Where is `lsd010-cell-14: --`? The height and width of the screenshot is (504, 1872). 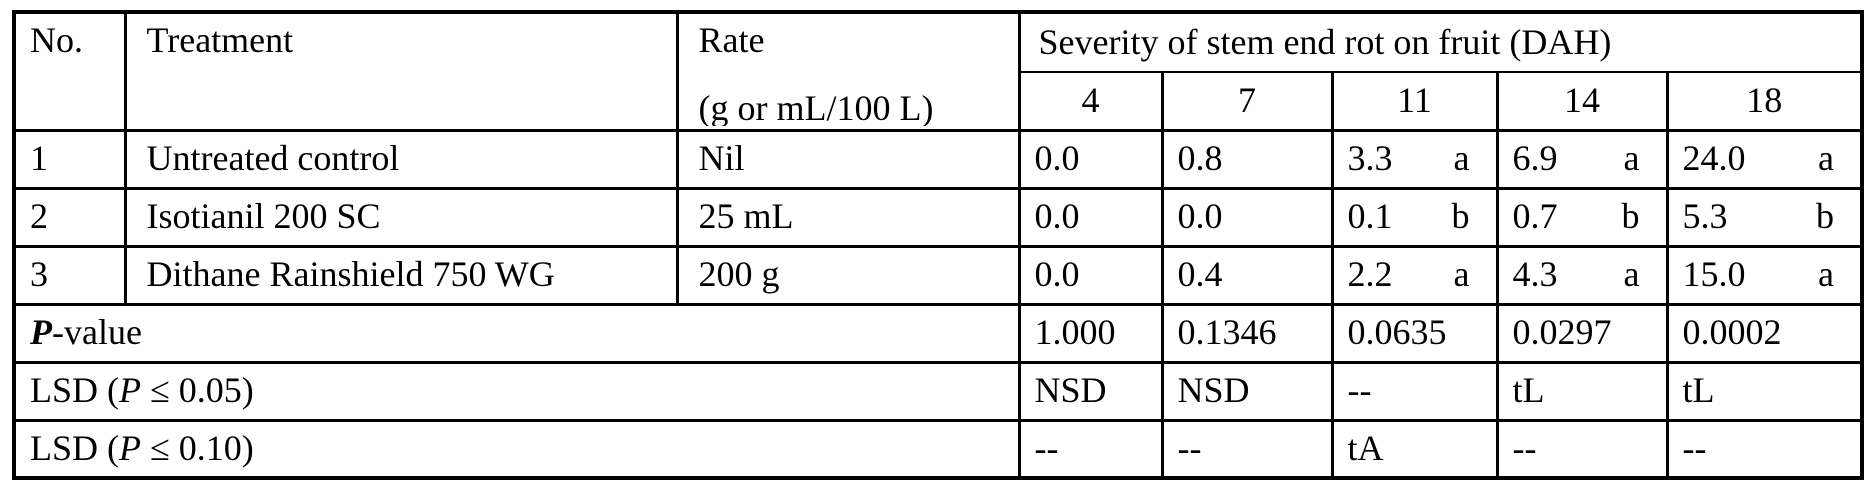 lsd010-cell-14: -- is located at coordinates (1582, 449).